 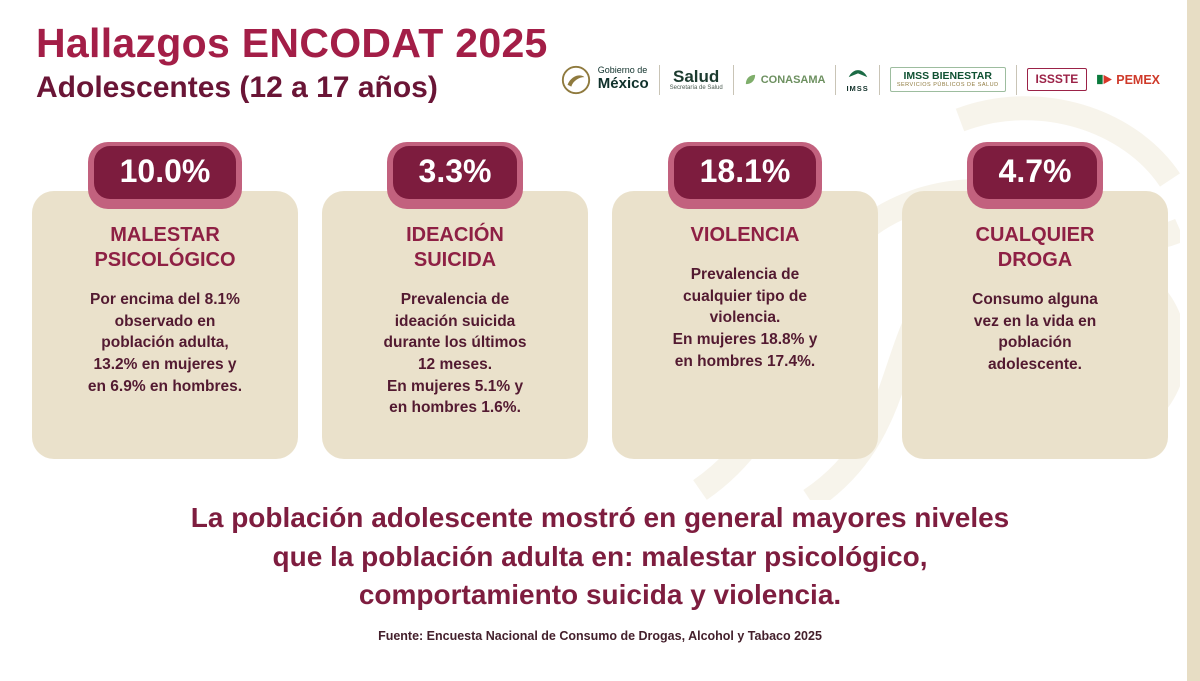 What do you see at coordinates (575, 79) in the screenshot?
I see `eagle-emblem-icon` at bounding box center [575, 79].